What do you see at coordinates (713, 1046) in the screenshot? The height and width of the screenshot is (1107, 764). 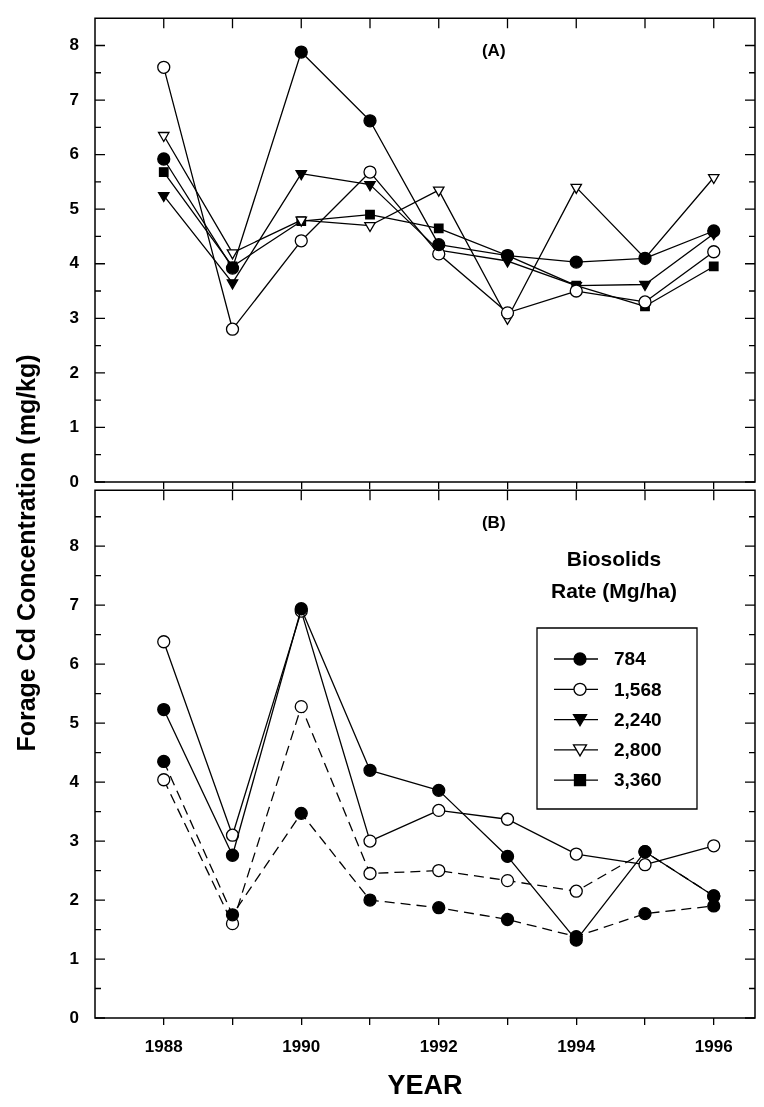 I see `x-tick-label: 1996` at bounding box center [713, 1046].